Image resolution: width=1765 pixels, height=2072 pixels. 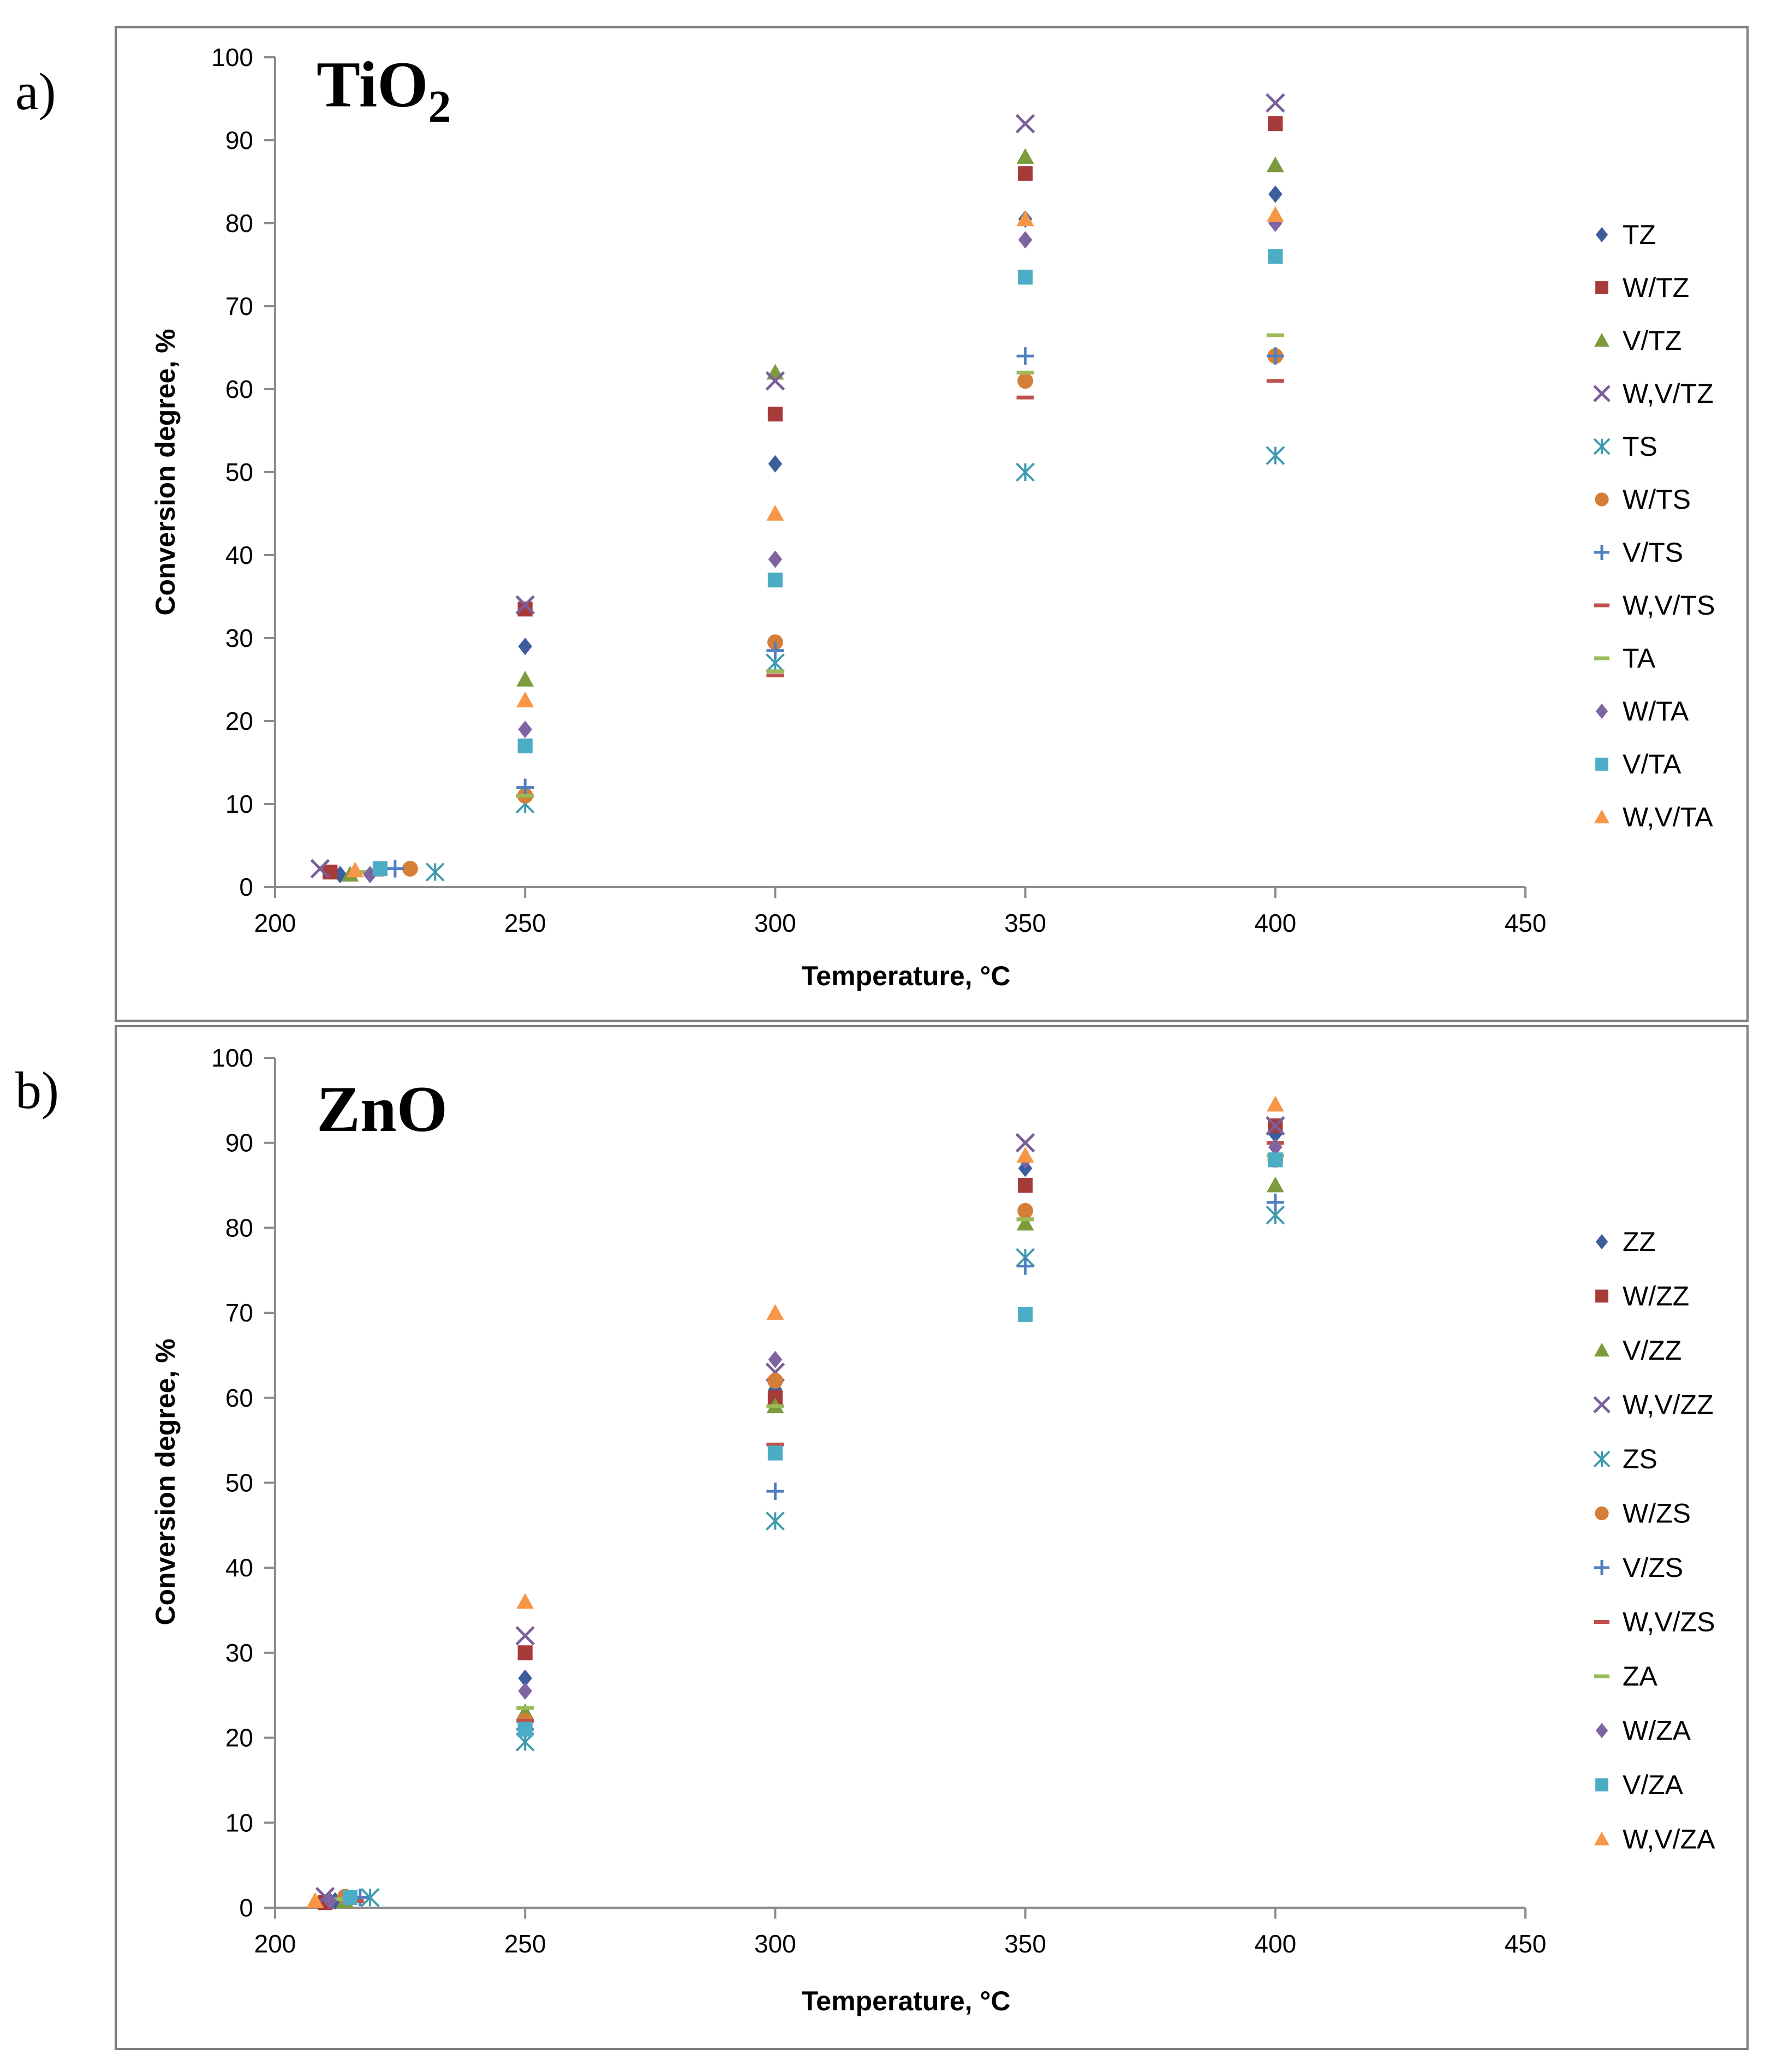 I want to click on panel-b-label: b), so click(x=37, y=1090).